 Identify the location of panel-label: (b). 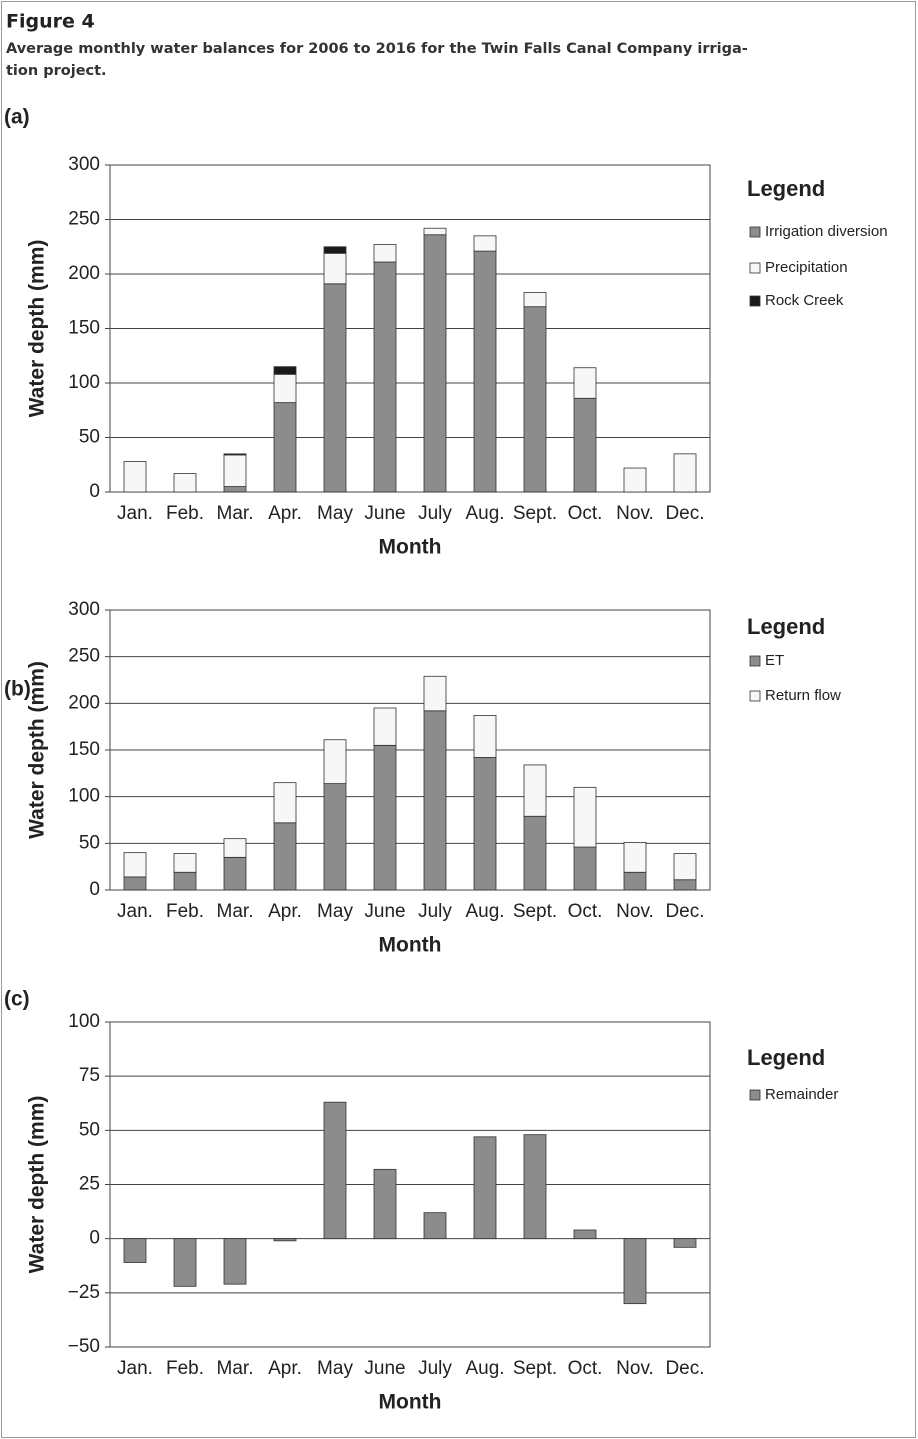
(17, 689).